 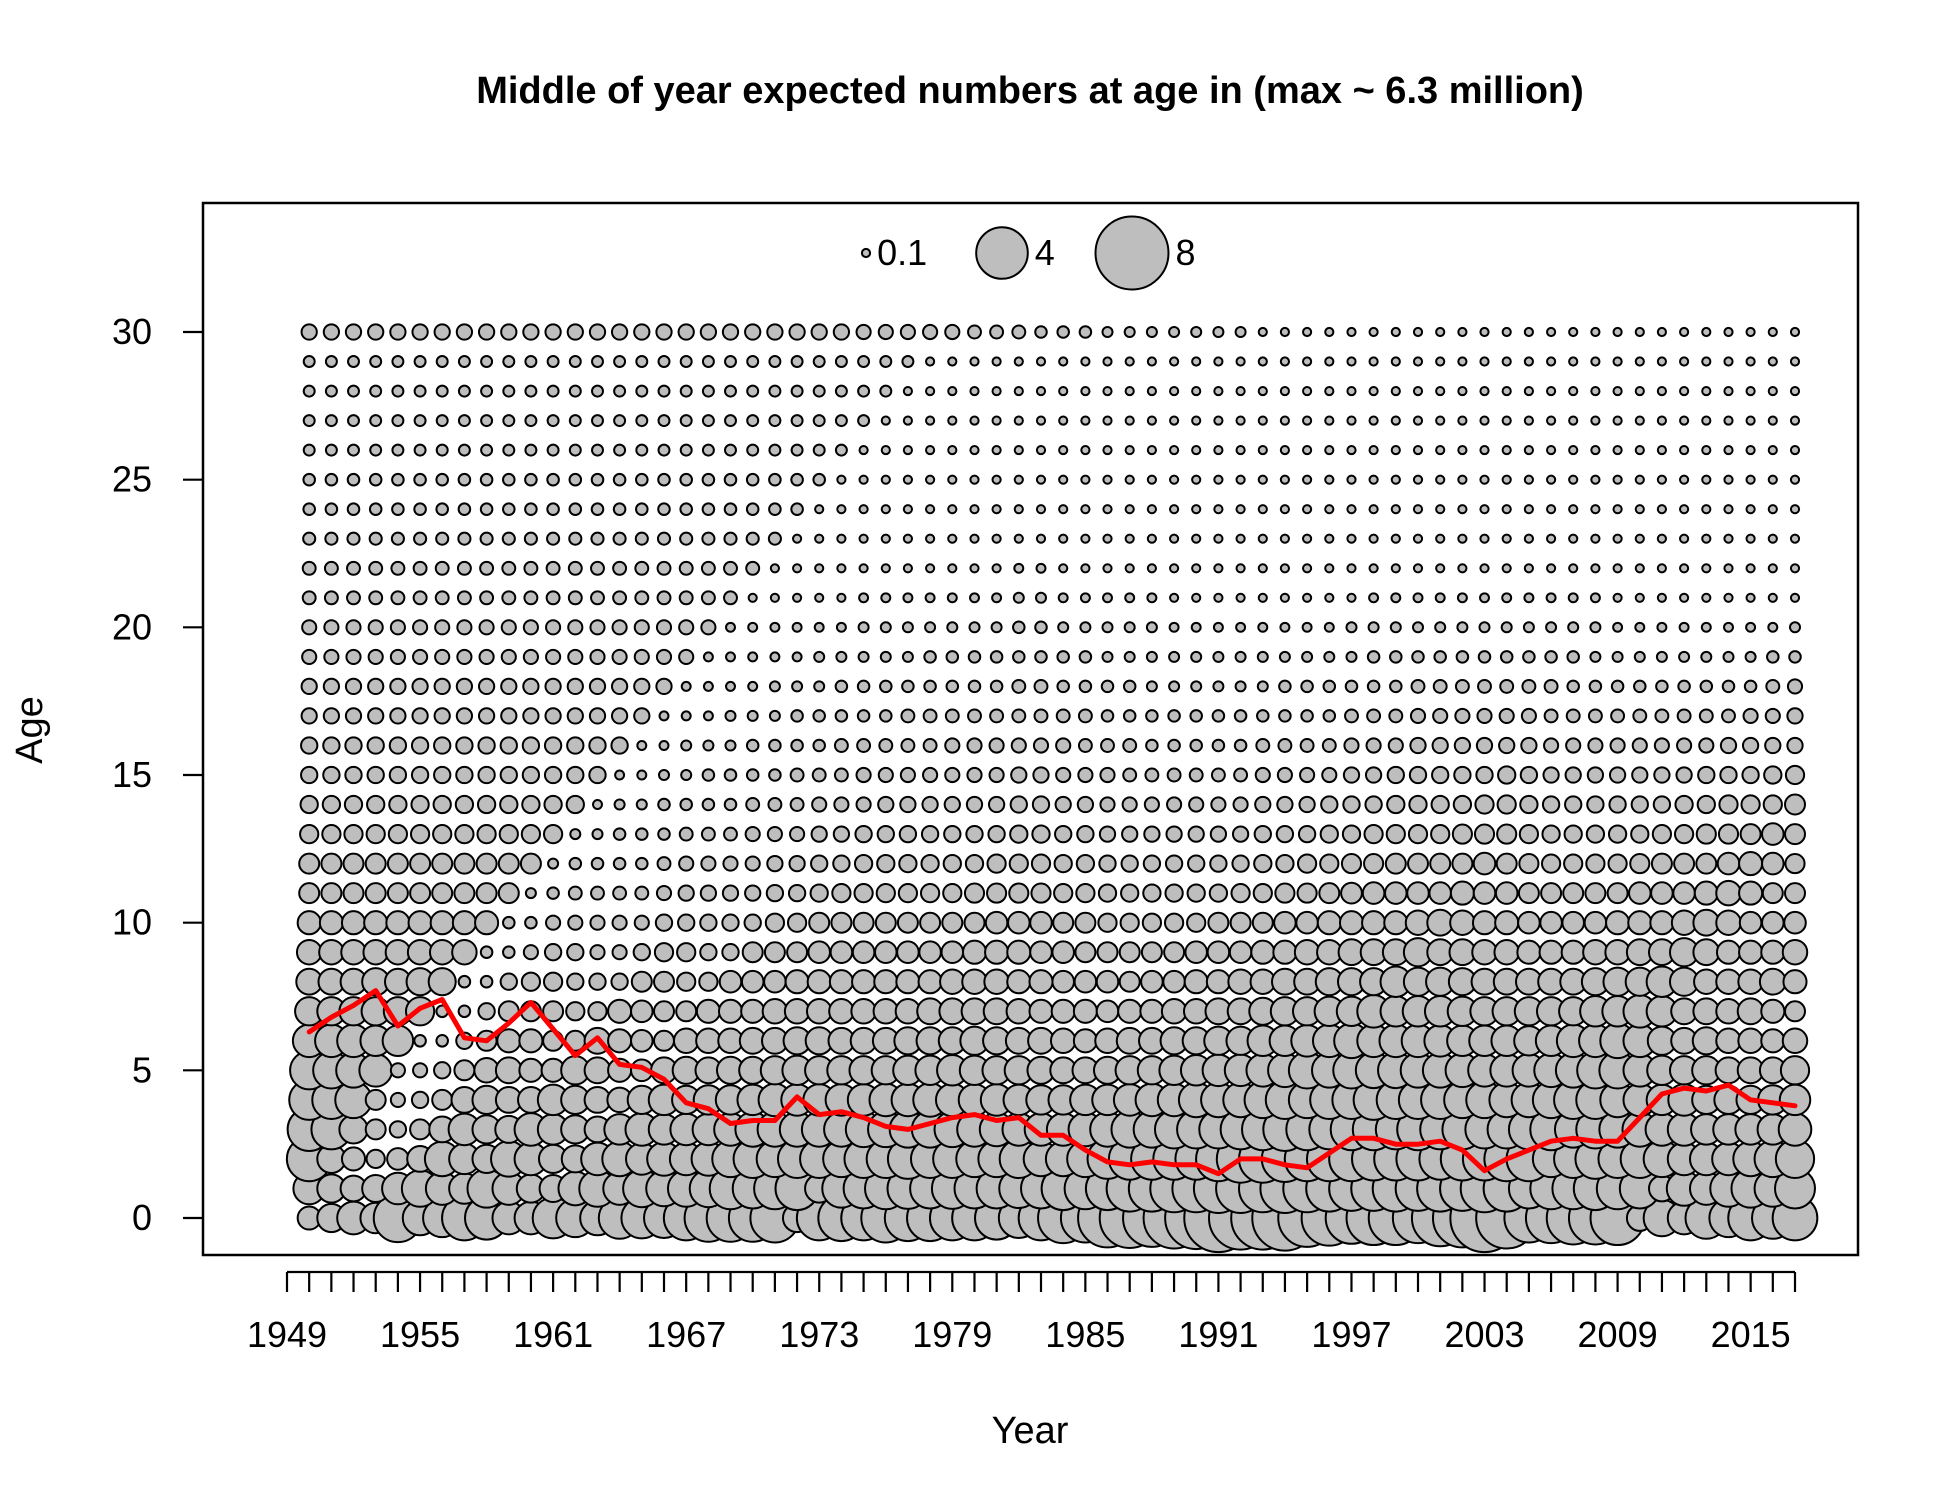 I want to click on y-axis-label: Age, so click(x=30, y=730).